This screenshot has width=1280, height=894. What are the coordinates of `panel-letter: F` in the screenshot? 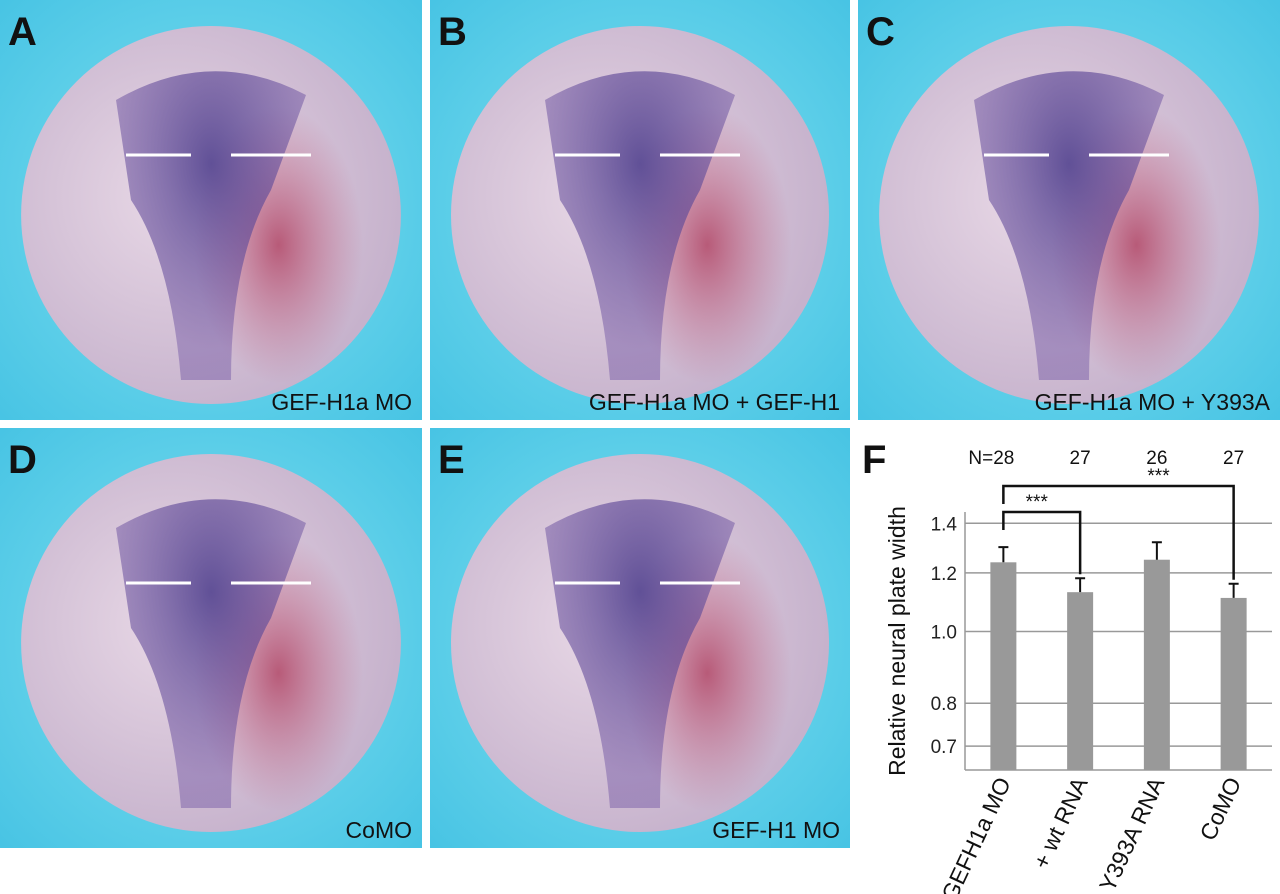 It's located at (874, 460).